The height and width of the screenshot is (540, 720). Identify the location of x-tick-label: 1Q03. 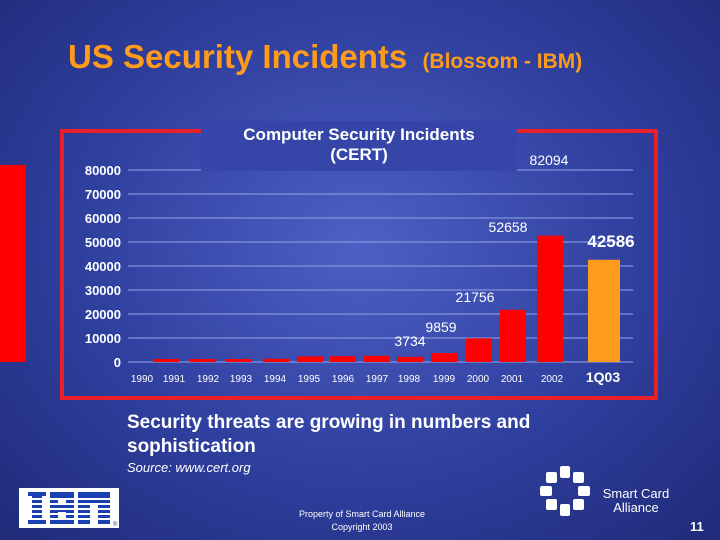
(603, 377).